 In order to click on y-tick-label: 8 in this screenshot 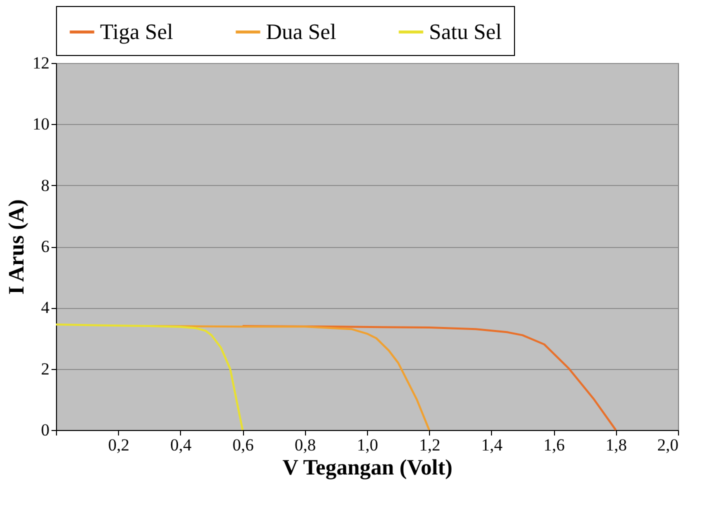, I will do `click(45, 185)`.